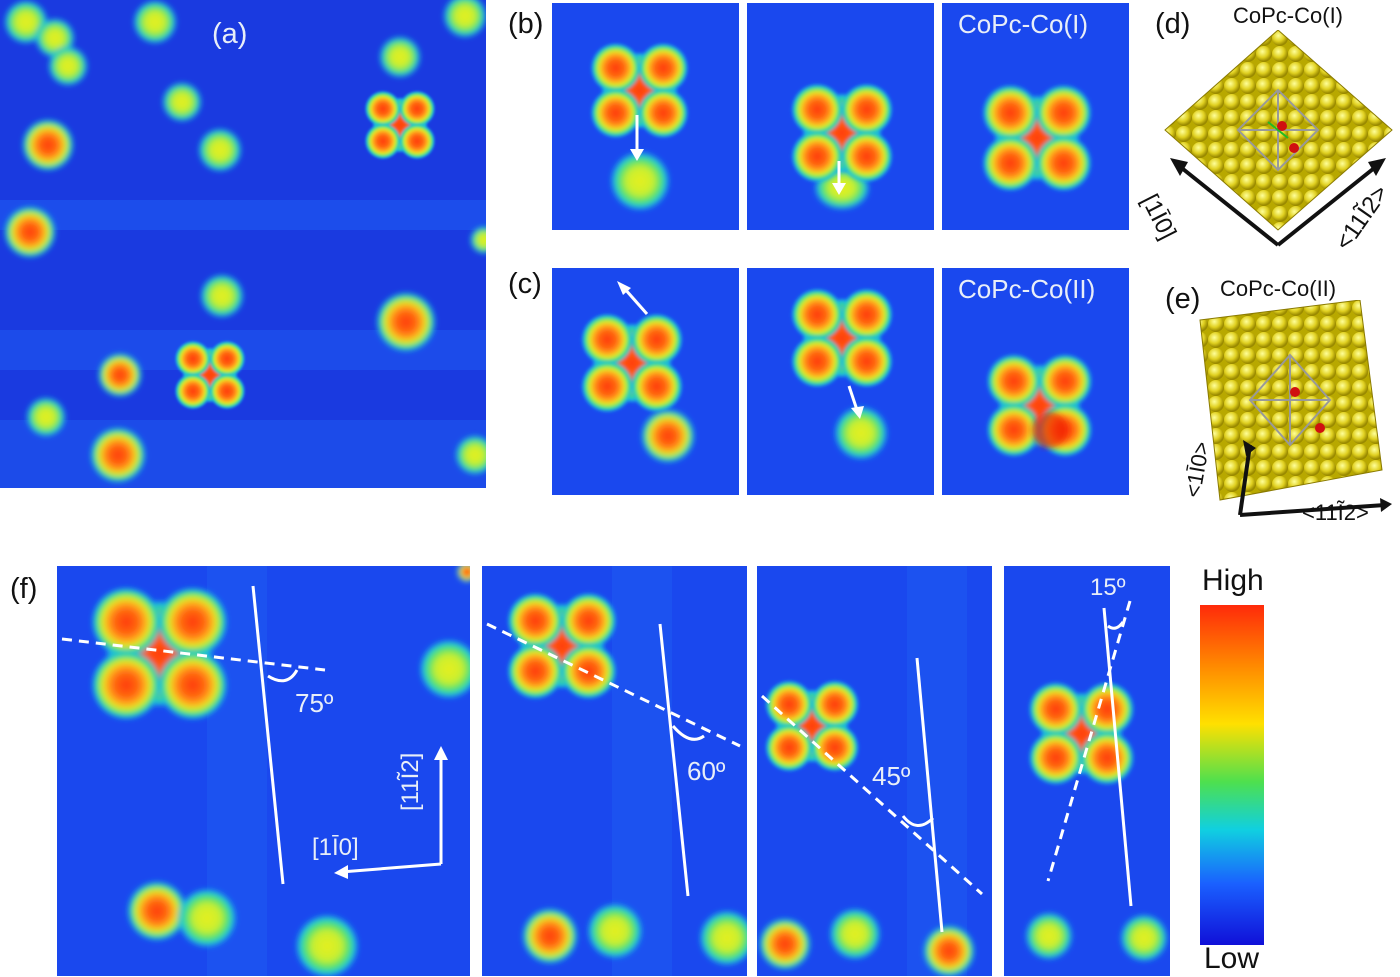 The width and height of the screenshot is (1400, 977). What do you see at coordinates (410, 781) in the screenshot?
I see `f-axis-vertical: [11Ĩ2]` at bounding box center [410, 781].